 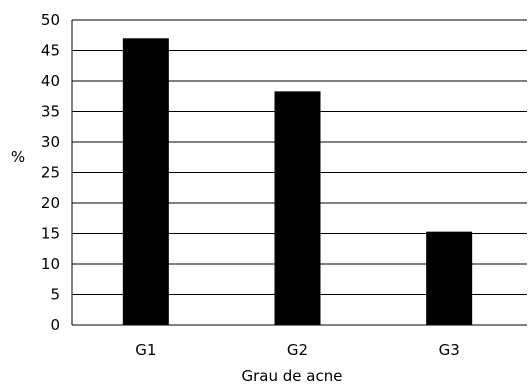 I want to click on y-tick-label: 45, so click(x=50, y=51).